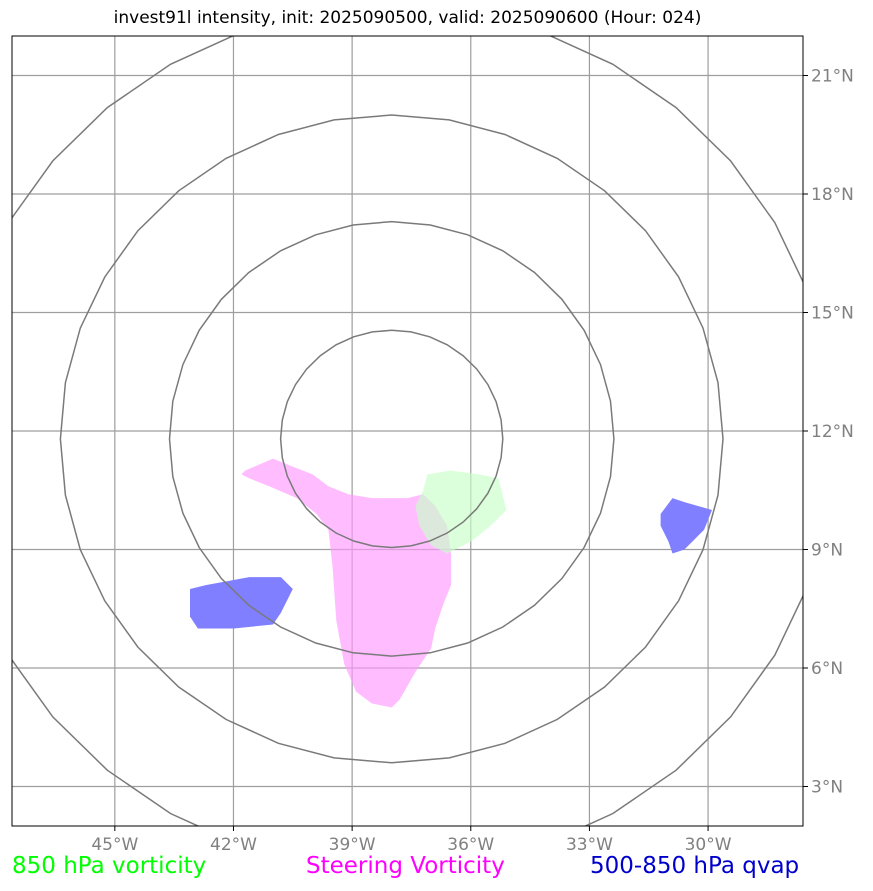 Image resolution: width=873 pixels, height=891 pixels. What do you see at coordinates (352, 845) in the screenshot?
I see `lon-tick-label: 39°W` at bounding box center [352, 845].